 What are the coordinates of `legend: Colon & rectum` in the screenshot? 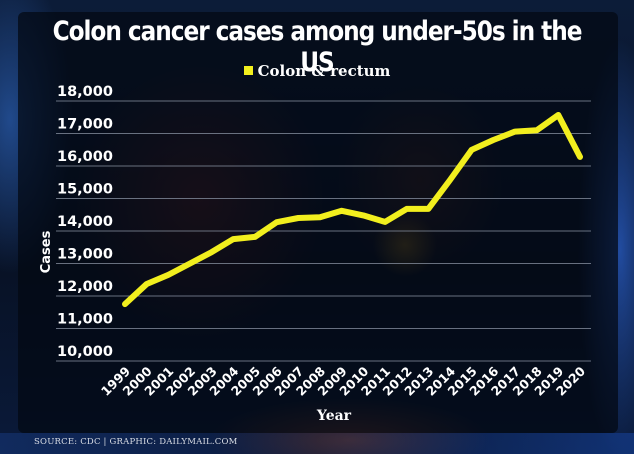 It's located at (317, 71).